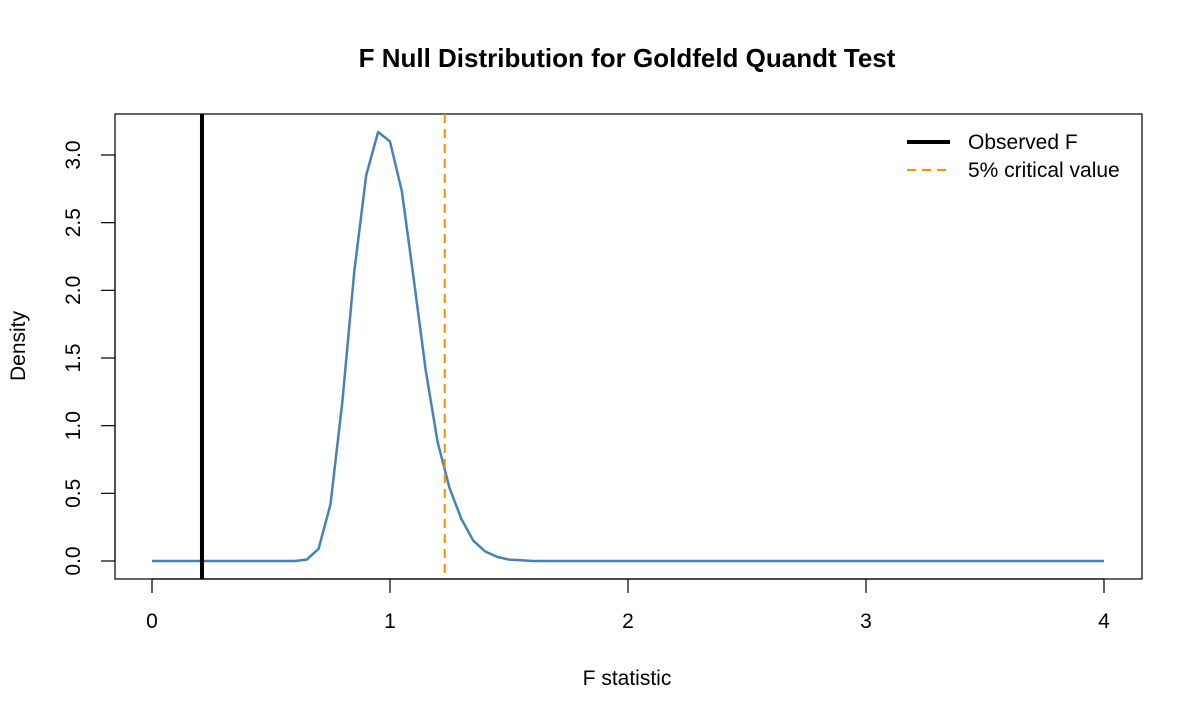 The width and height of the screenshot is (1200, 720). I want to click on y-tick-label: 2.5, so click(73, 222).